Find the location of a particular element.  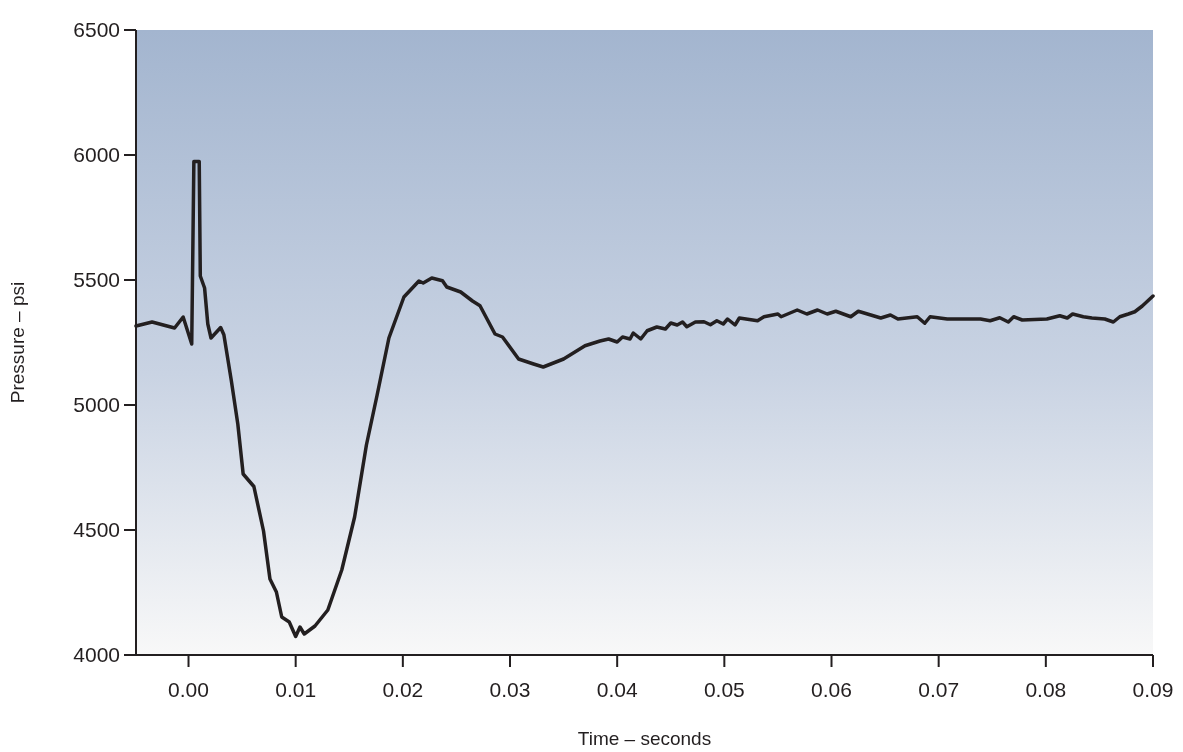

x-axis-title: Time – seconds is located at coordinates (644, 738).